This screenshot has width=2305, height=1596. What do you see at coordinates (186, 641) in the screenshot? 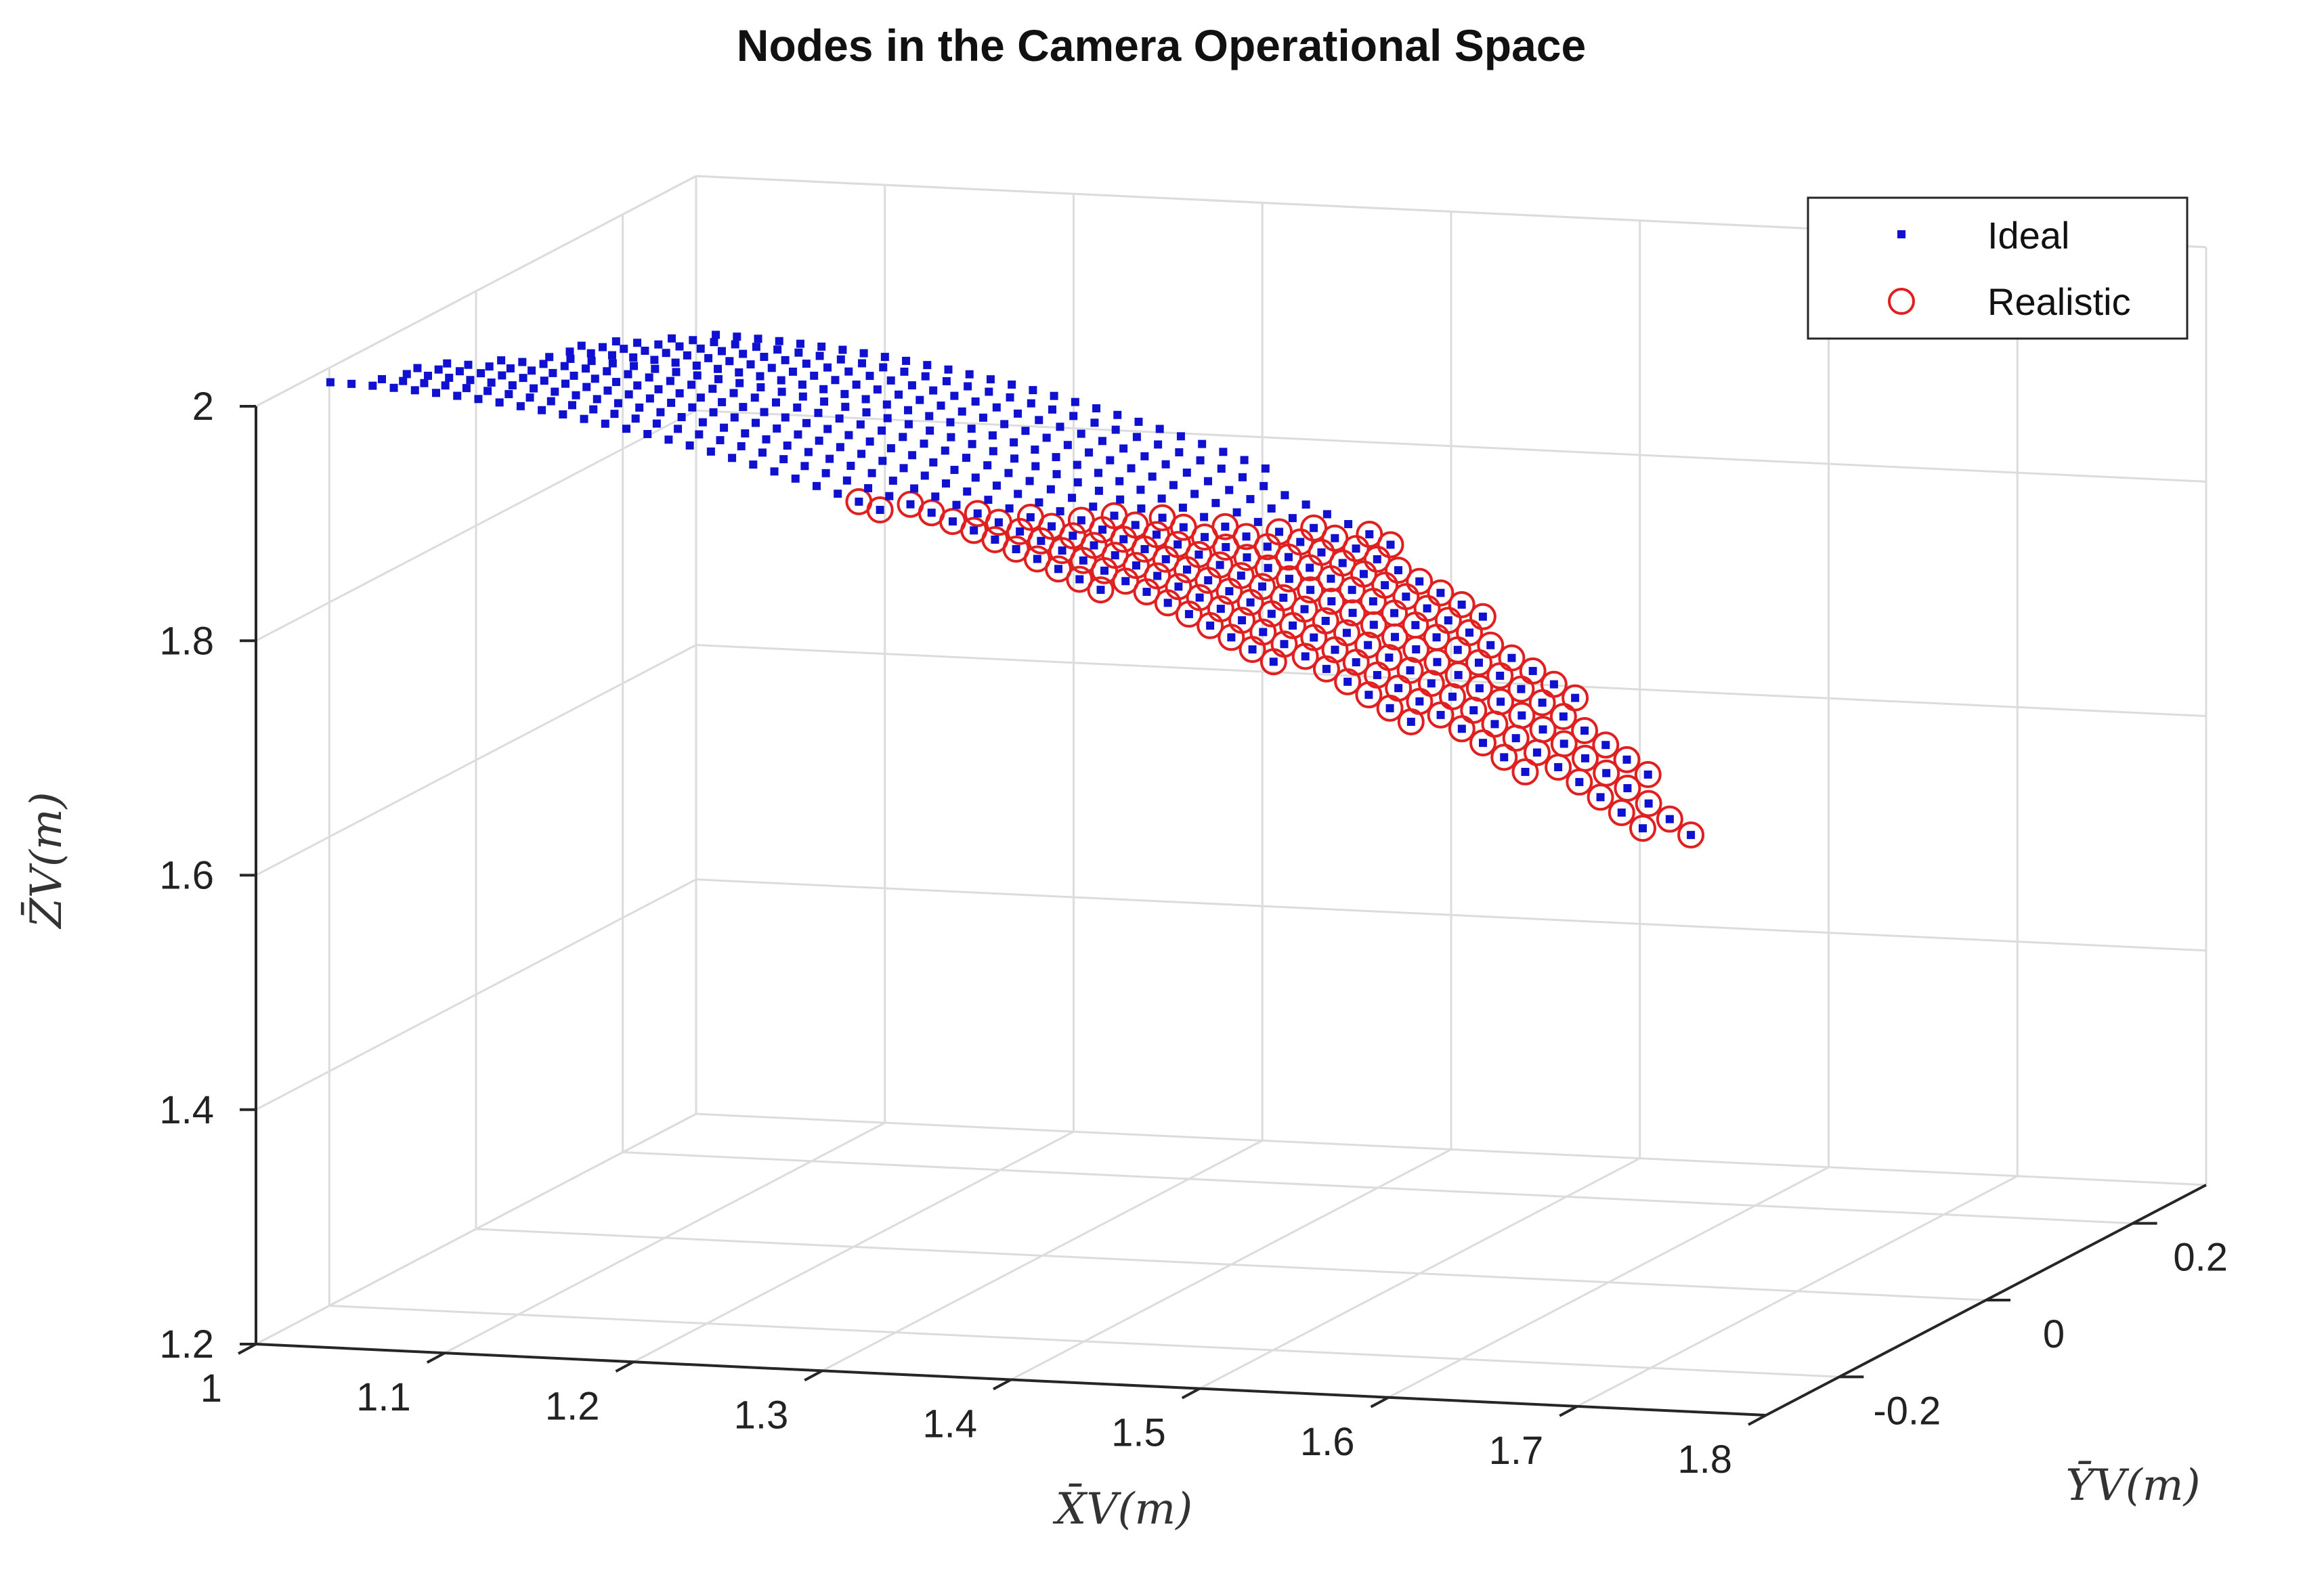
I see `z-tick-label: 1.8` at bounding box center [186, 641].